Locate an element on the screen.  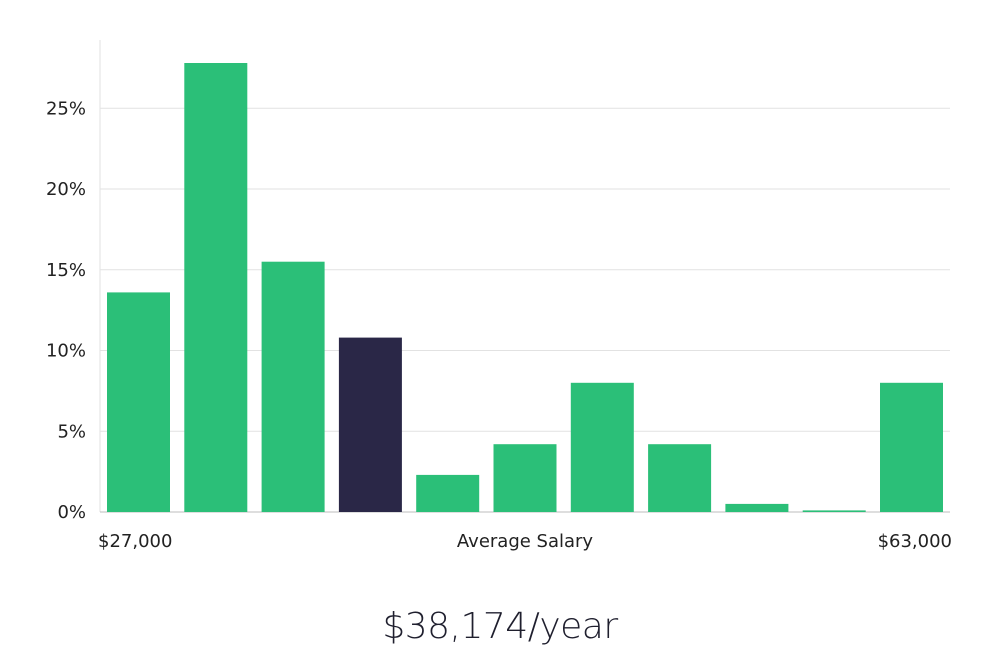
y-tick-label: 25% is located at coordinates (66, 108).